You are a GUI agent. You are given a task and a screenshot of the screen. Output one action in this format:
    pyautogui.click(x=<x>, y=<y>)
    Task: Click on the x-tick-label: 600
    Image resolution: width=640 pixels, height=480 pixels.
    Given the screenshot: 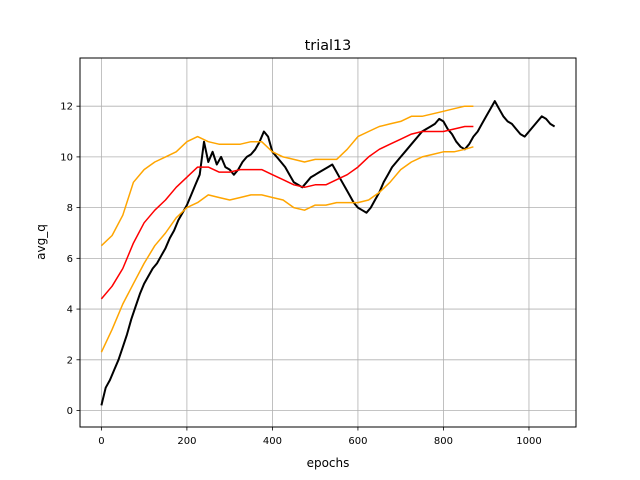 What is the action you would take?
    pyautogui.click(x=357, y=441)
    